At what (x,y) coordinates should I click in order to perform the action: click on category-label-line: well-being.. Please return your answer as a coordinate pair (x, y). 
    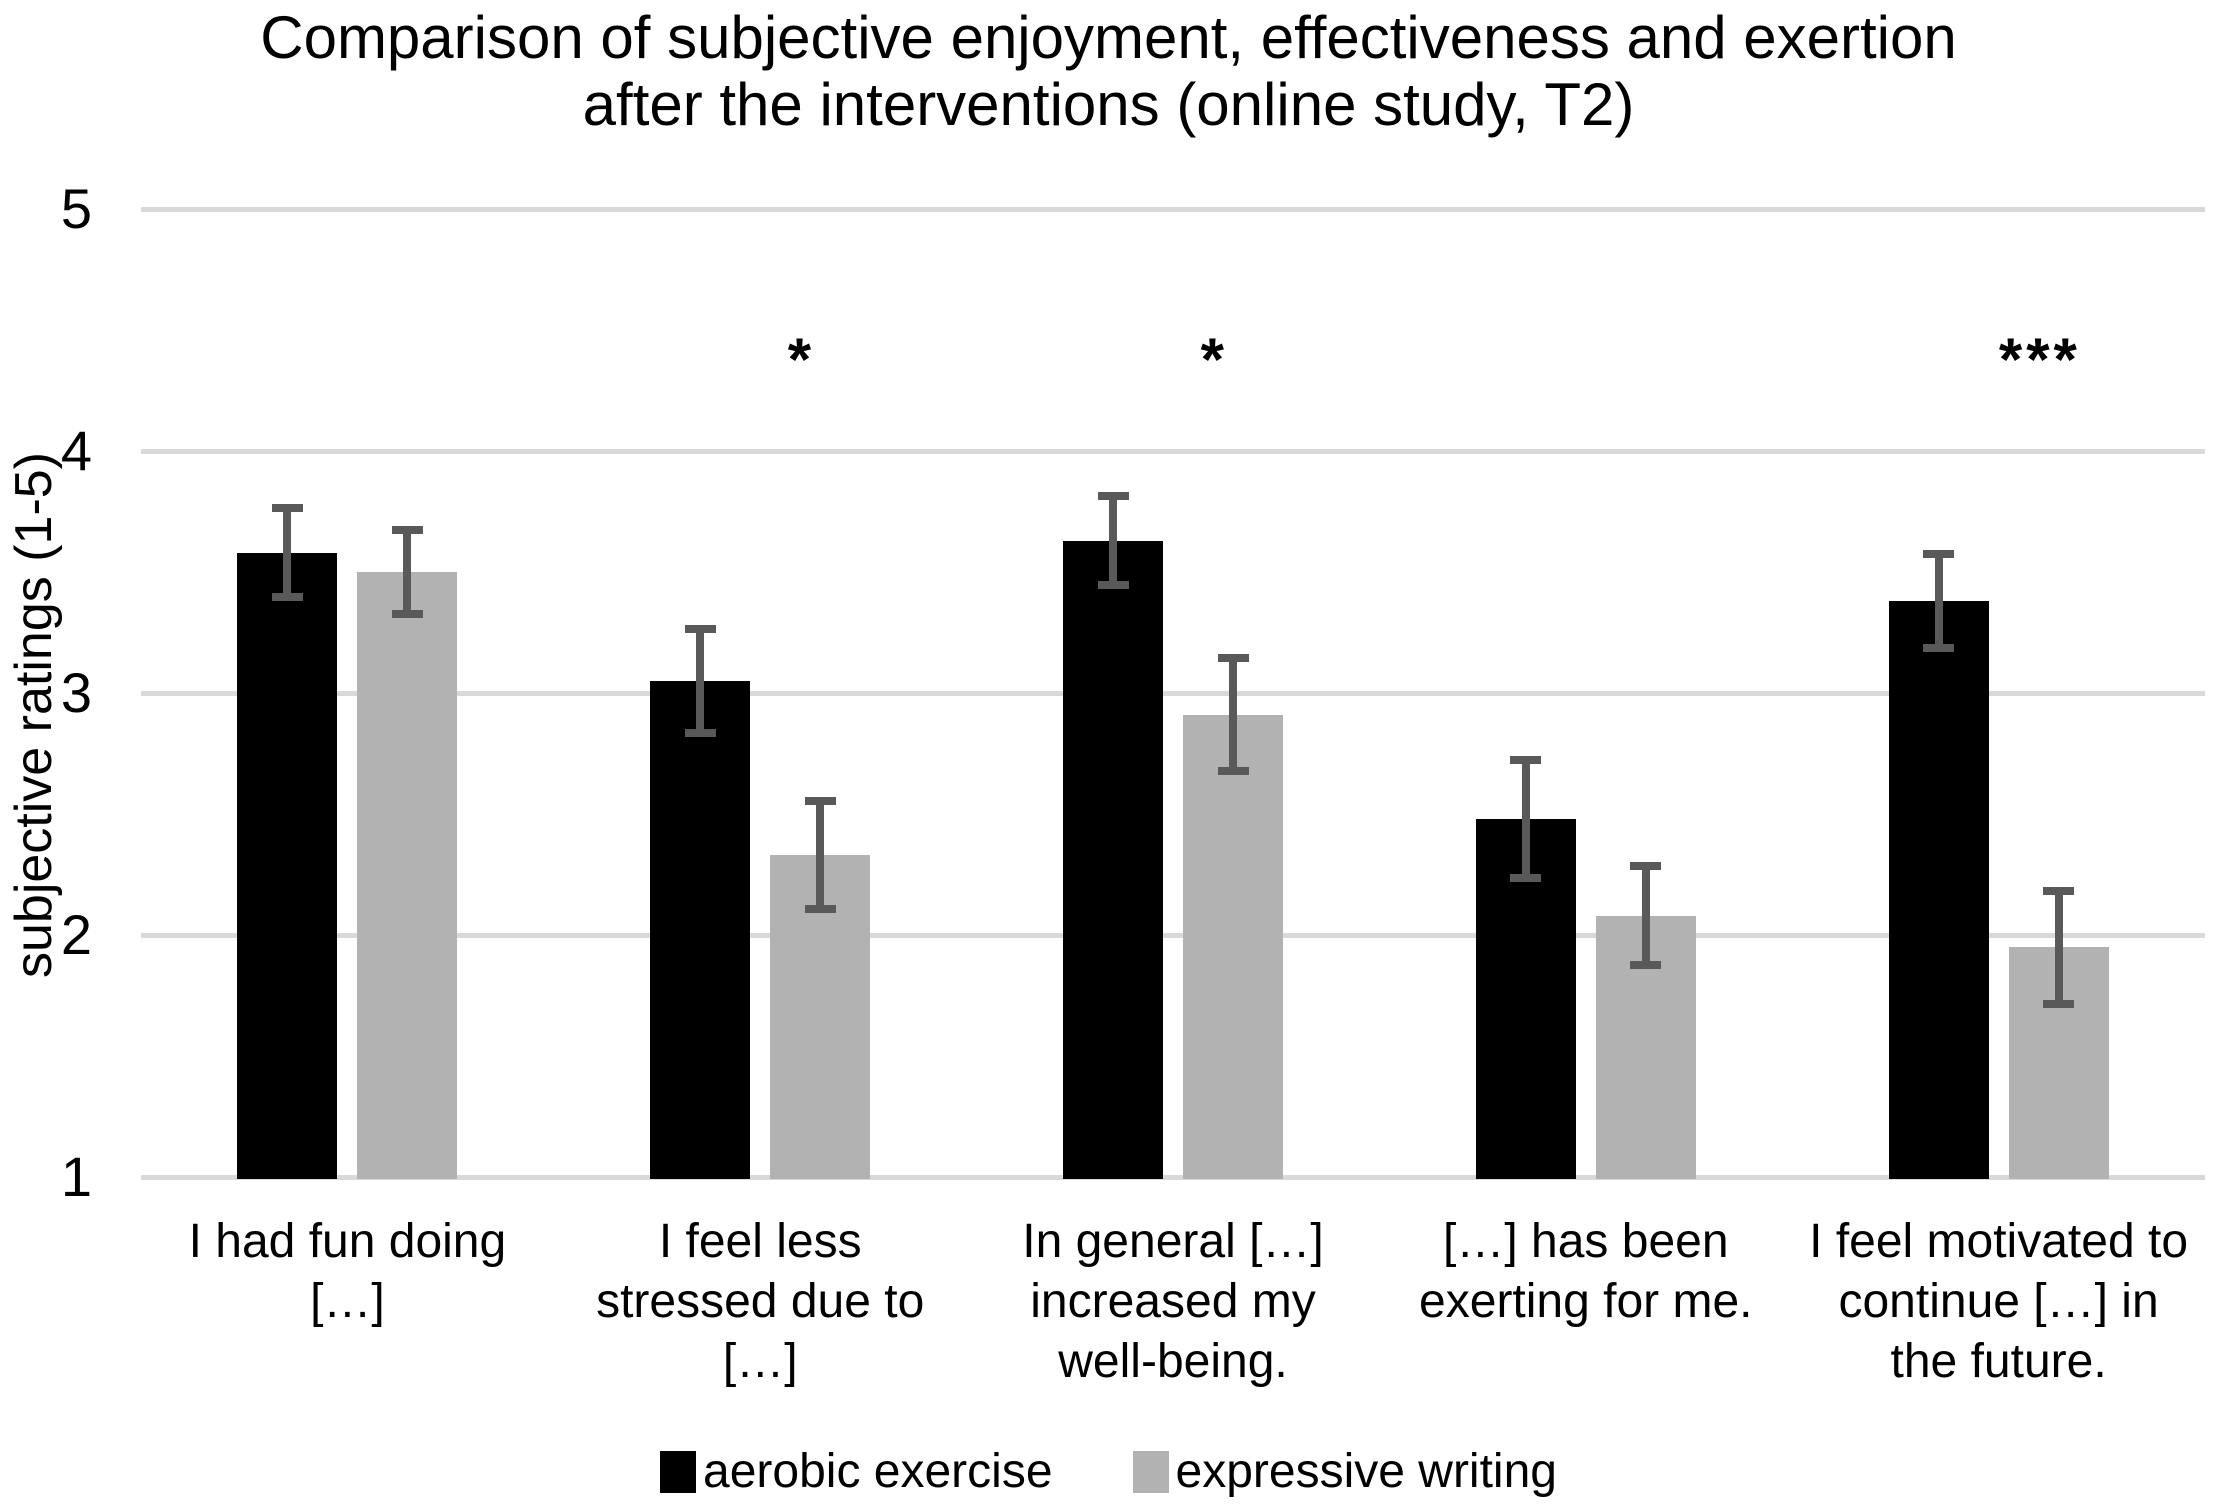
    Looking at the image, I should click on (1173, 1361).